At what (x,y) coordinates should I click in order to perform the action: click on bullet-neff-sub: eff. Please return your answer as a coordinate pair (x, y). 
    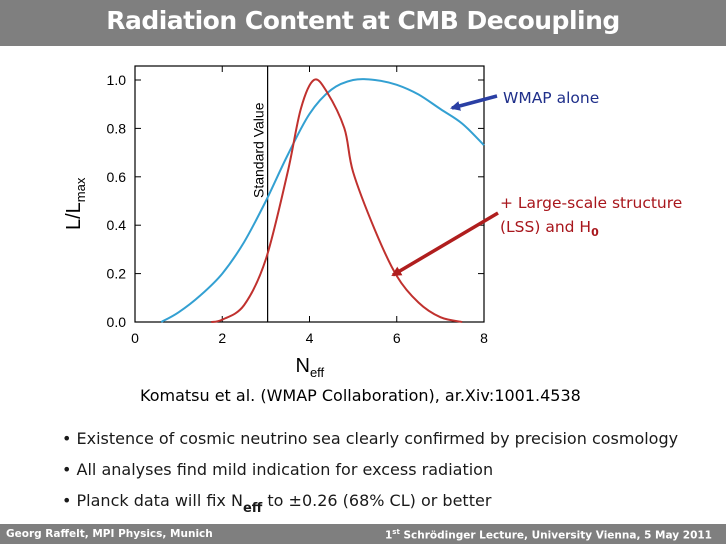
    Looking at the image, I should click on (252, 508).